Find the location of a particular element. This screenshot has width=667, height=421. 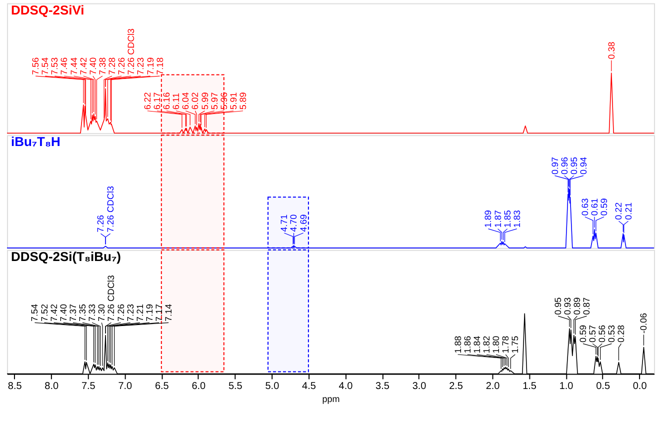

annotation: 7.30 is located at coordinates (101, 313).